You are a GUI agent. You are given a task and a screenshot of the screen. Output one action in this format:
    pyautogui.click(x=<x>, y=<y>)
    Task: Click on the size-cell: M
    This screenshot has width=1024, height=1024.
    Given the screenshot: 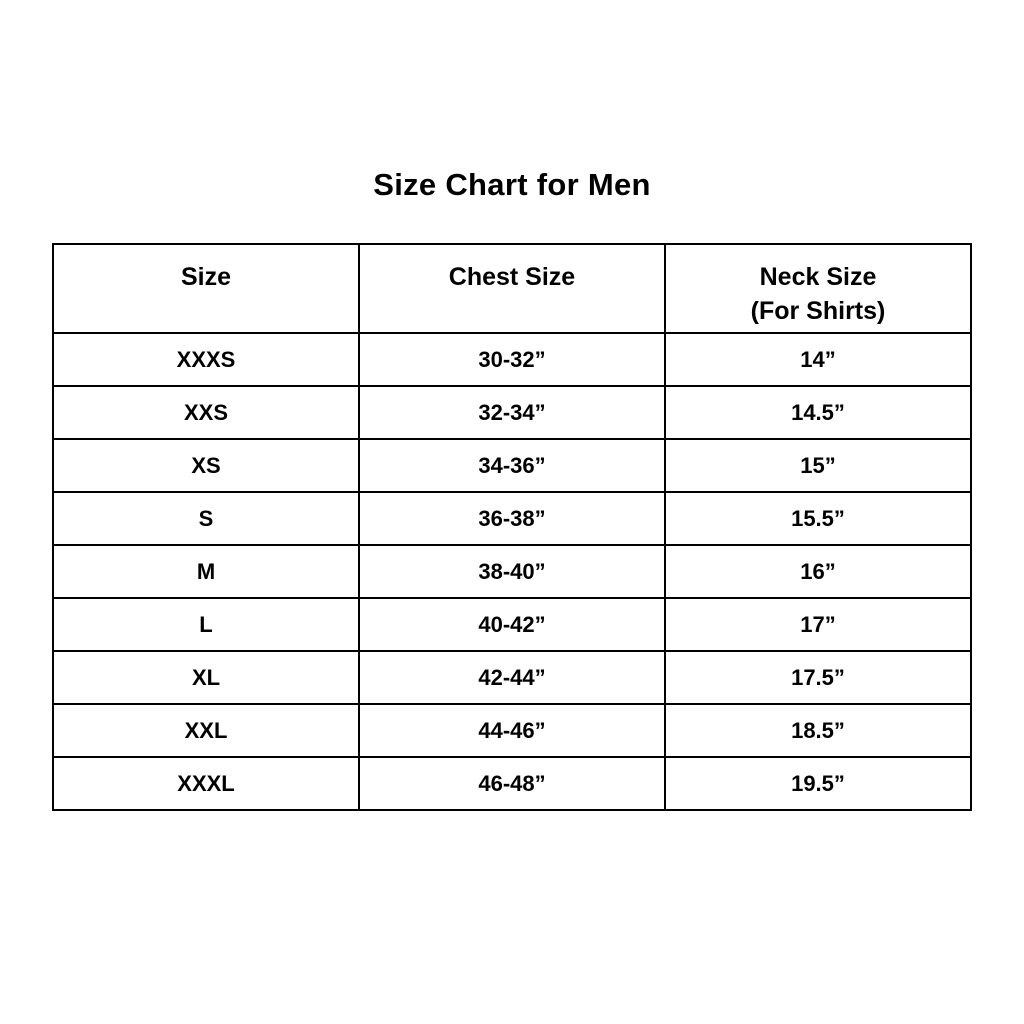 What is the action you would take?
    pyautogui.click(x=206, y=571)
    